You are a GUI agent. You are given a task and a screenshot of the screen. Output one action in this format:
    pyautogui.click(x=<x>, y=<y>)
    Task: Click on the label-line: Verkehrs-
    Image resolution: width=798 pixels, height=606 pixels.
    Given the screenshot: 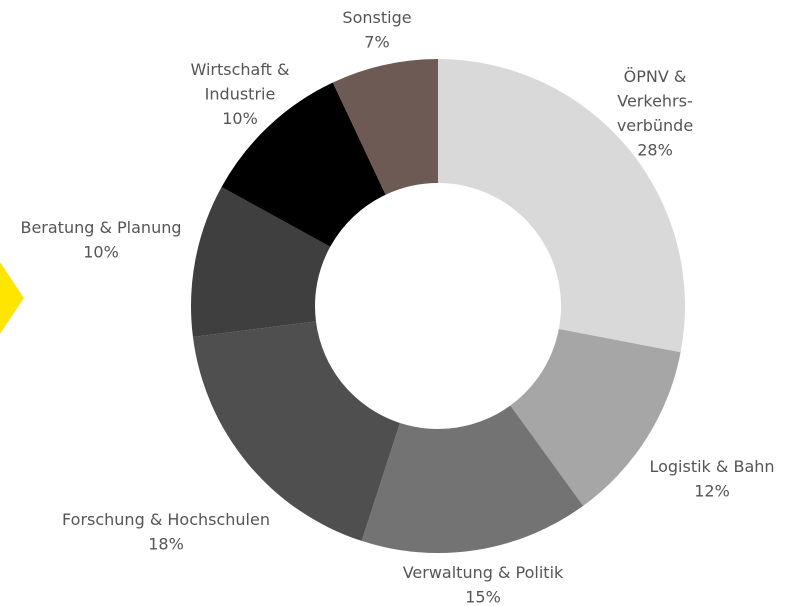 What is the action you would take?
    pyautogui.click(x=655, y=100)
    